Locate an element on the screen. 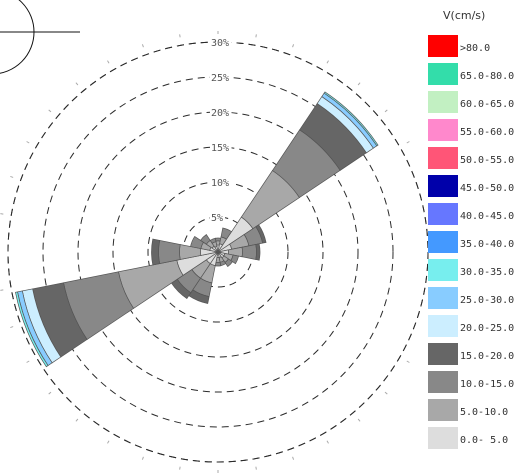 The height and width of the screenshot is (475, 515). legend-label: 45.0-50.0 is located at coordinates (487, 188).